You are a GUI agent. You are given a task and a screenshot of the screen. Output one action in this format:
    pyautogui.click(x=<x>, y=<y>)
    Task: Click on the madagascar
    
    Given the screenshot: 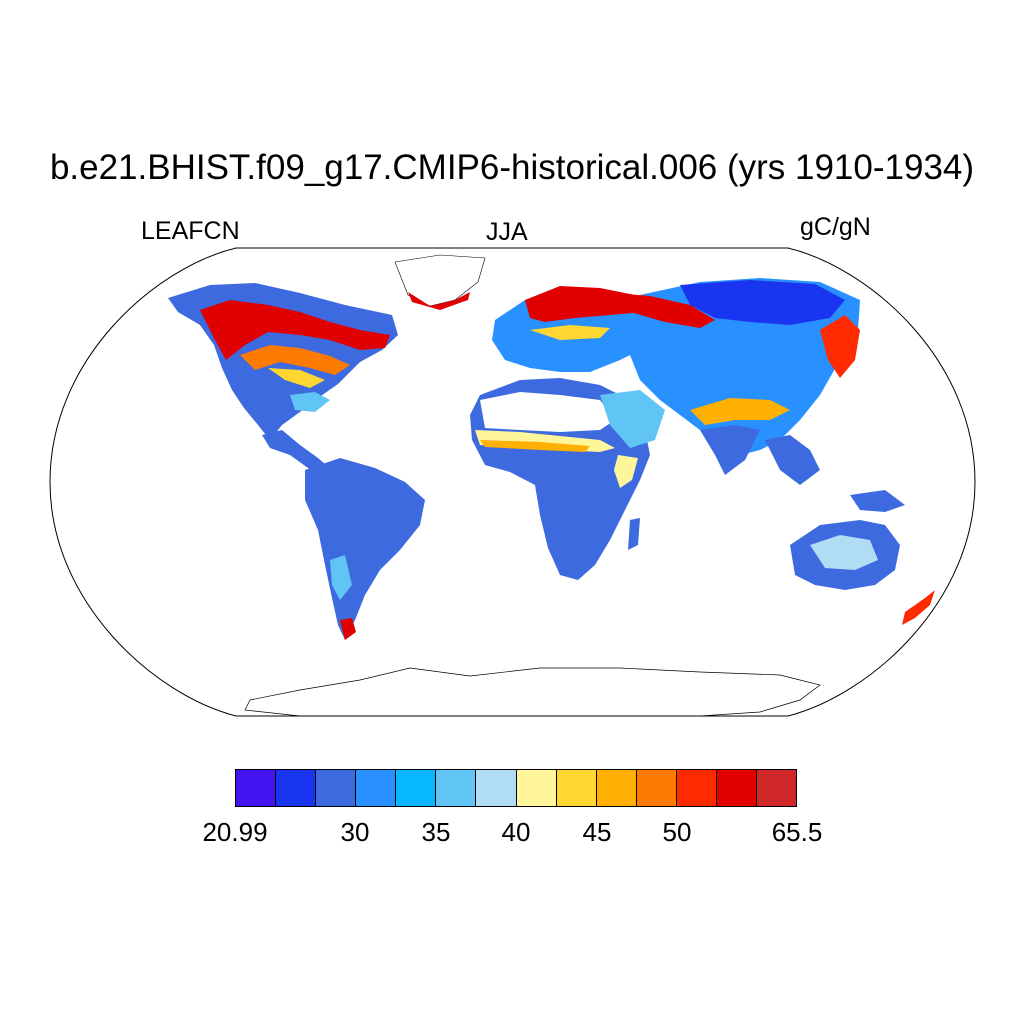 What is the action you would take?
    pyautogui.click(x=634, y=534)
    